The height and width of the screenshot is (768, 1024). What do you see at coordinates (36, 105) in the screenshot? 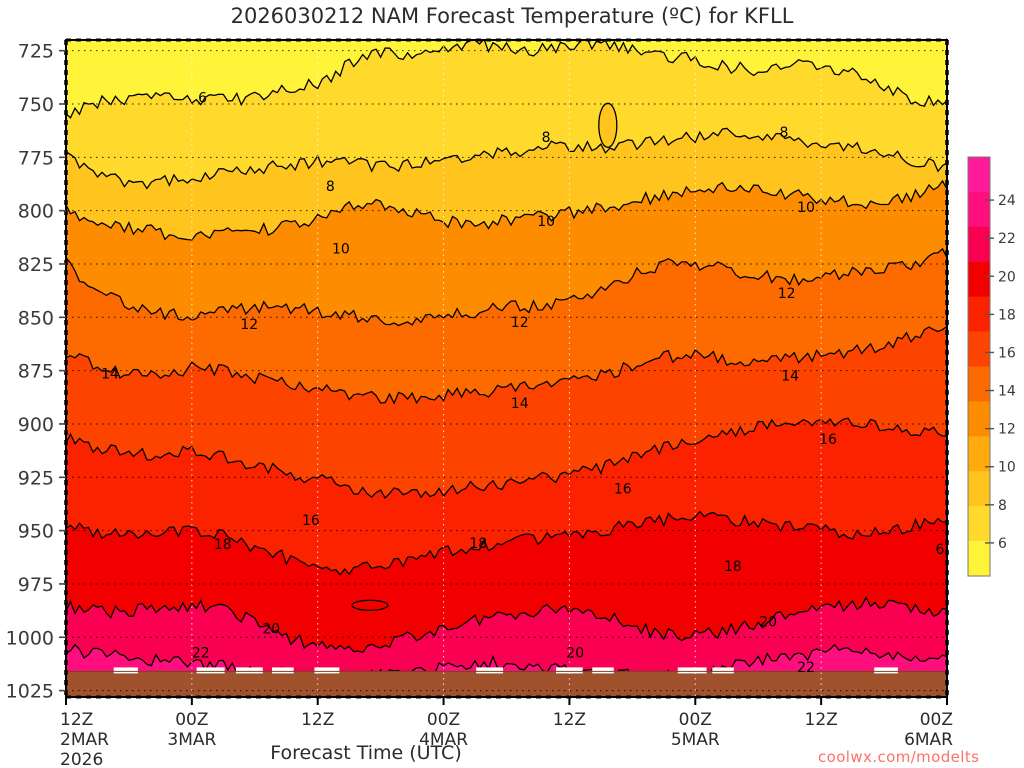
I see `y-tick-label: 750` at bounding box center [36, 105].